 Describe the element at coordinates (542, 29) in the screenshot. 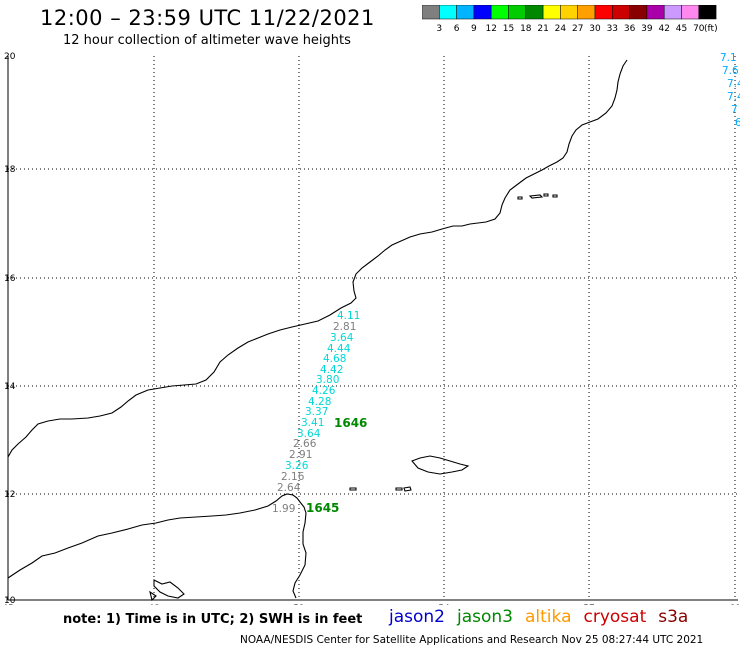

I see `colorbar-label: 21` at that location.